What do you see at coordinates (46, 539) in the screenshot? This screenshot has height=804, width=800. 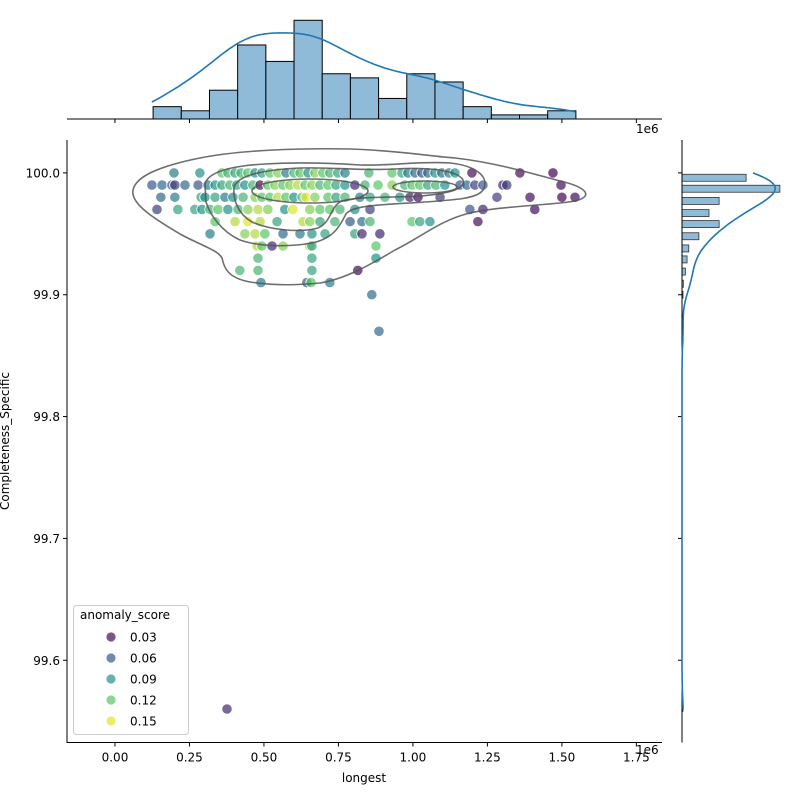 I see `y-tick-label: 99.7` at bounding box center [46, 539].